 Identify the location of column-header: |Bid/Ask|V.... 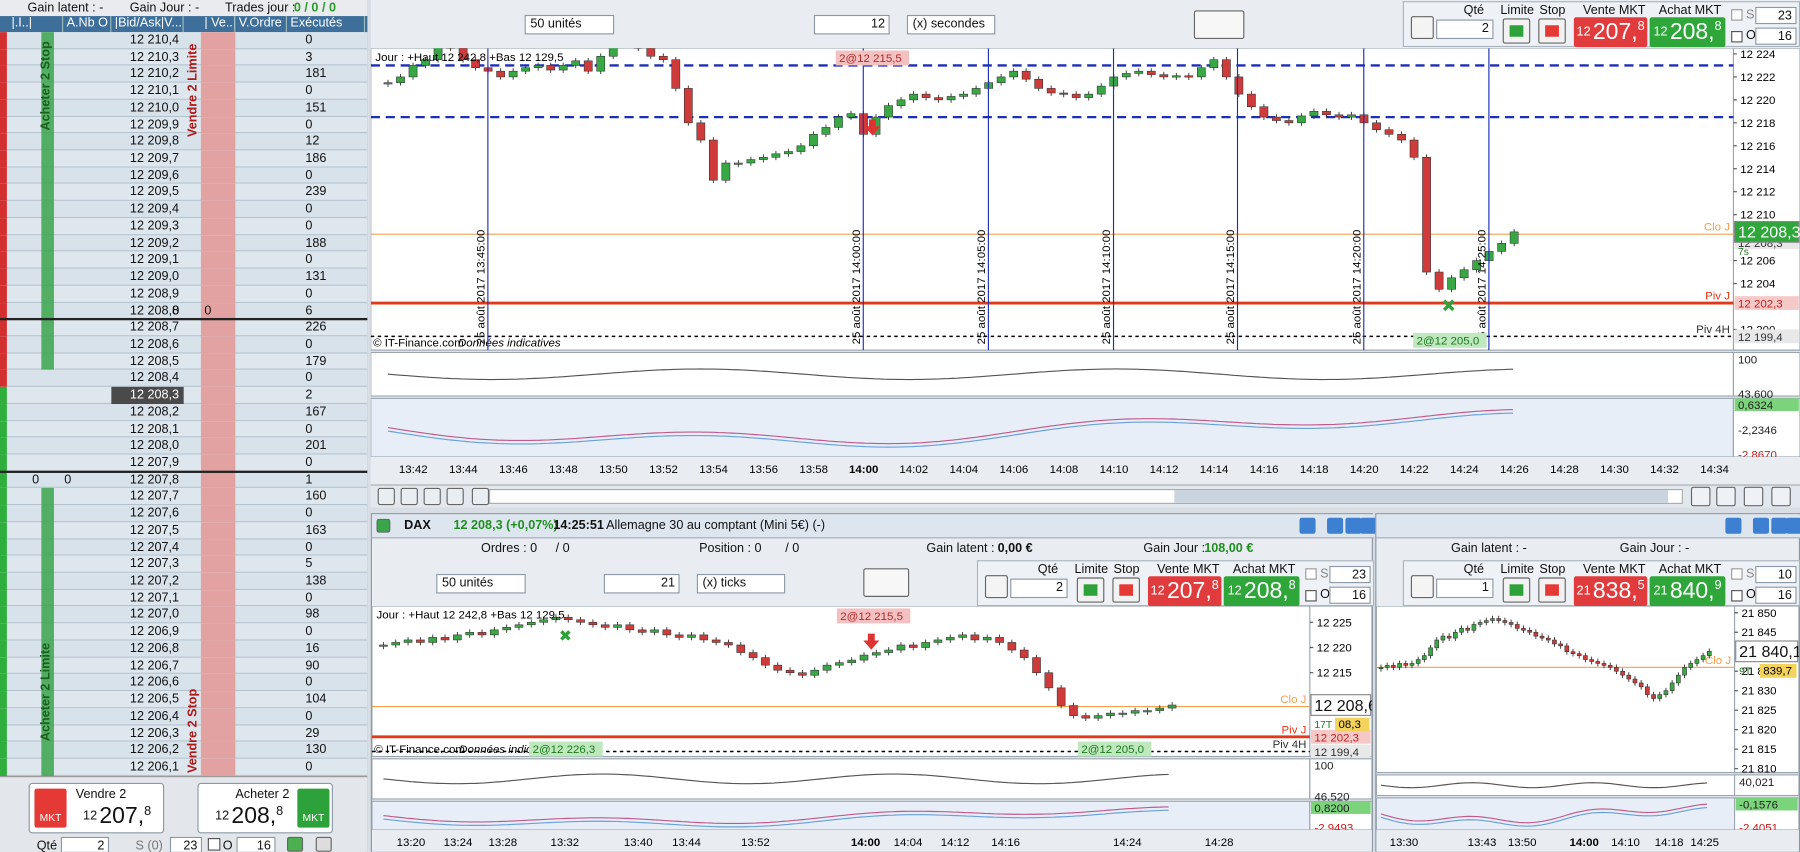
(147, 24).